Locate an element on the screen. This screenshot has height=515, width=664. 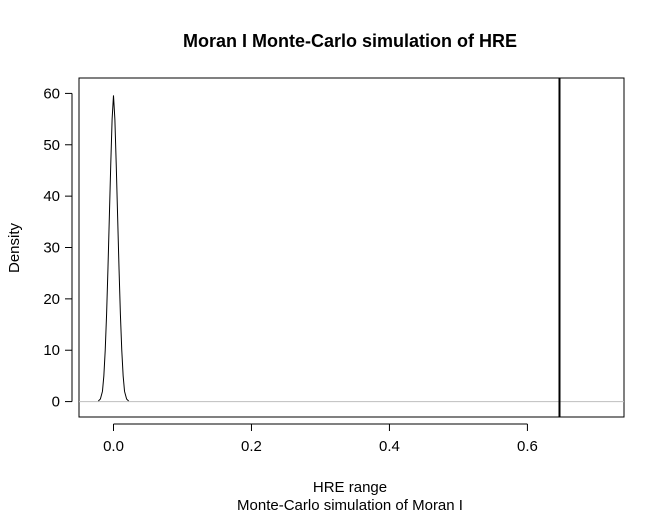
x-tick-label: 0.4 is located at coordinates (389, 446).